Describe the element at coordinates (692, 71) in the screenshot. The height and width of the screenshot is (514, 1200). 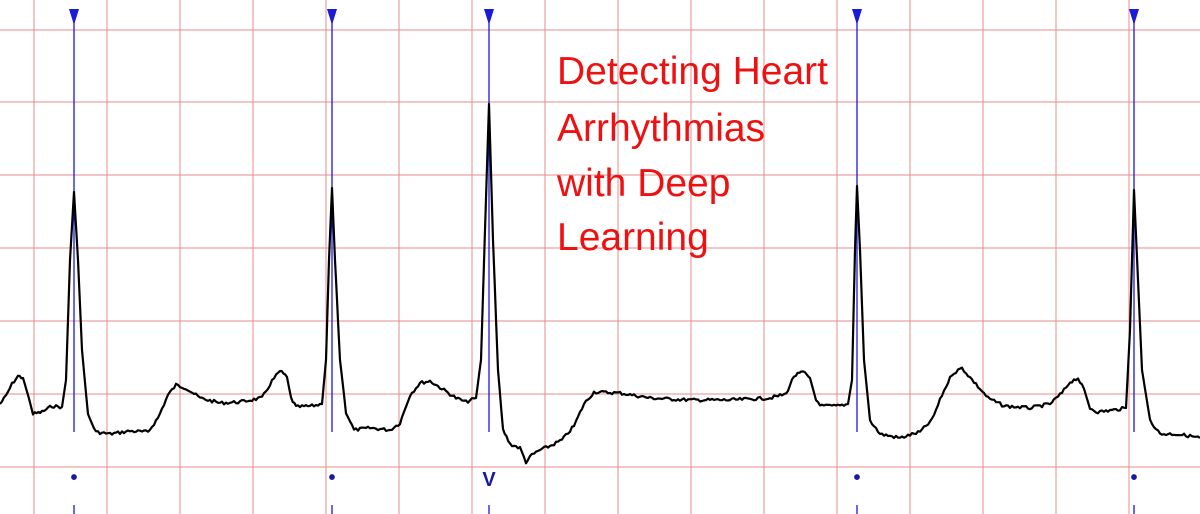
I see `title-line-1: Detecting Heart` at that location.